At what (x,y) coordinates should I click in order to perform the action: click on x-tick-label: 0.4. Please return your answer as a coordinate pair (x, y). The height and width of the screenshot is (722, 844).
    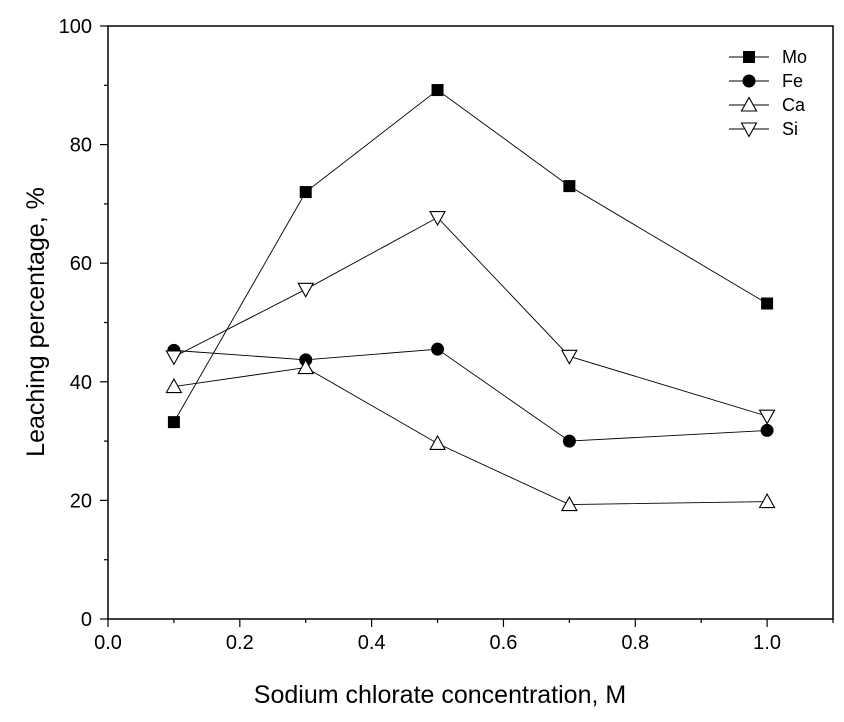
    Looking at the image, I should click on (372, 643).